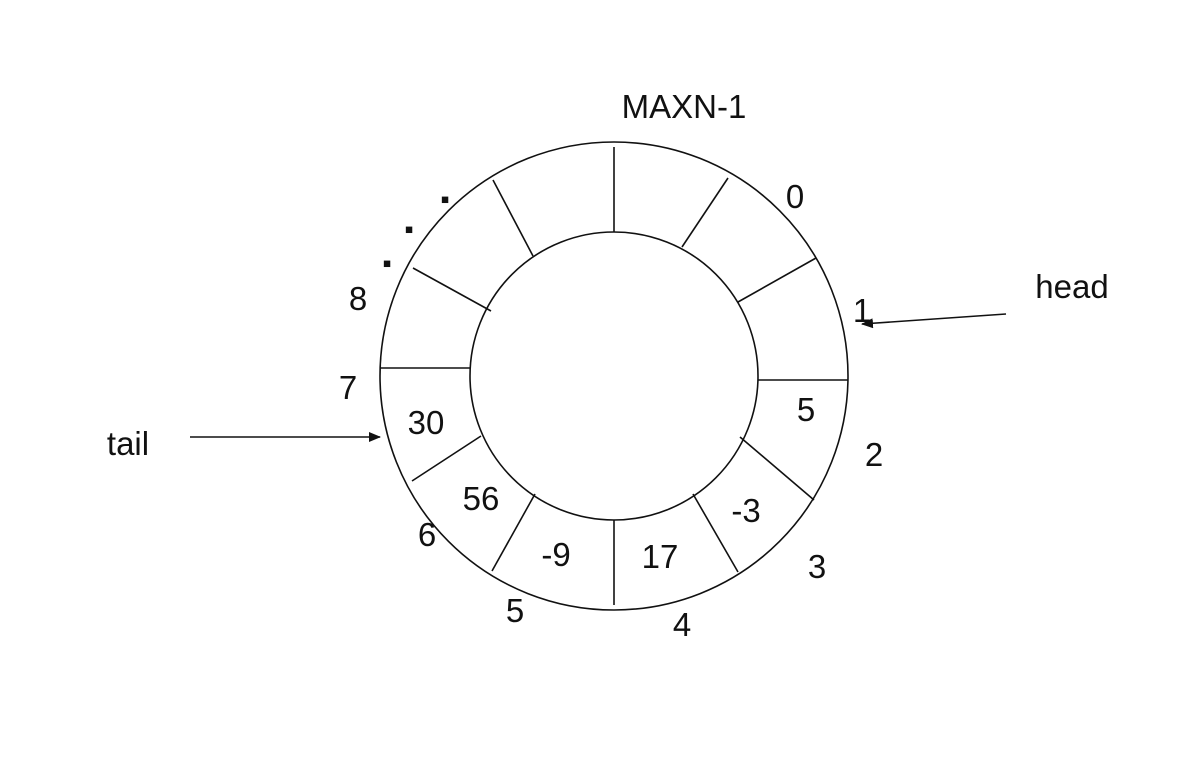  I want to click on cell-value-5: -9, so click(555, 554).